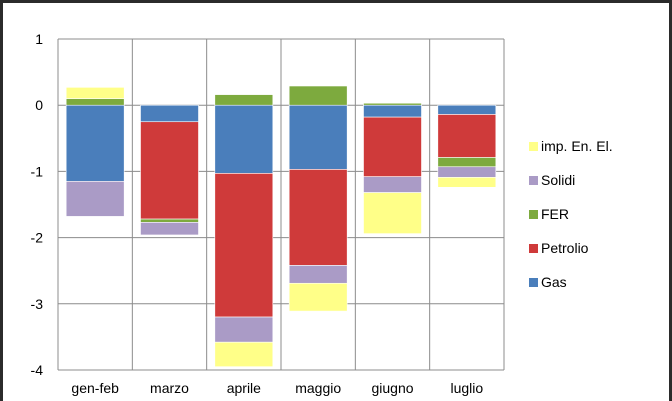 Image resolution: width=672 pixels, height=401 pixels. What do you see at coordinates (37, 370) in the screenshot?
I see `y-tick-label: -4` at bounding box center [37, 370].